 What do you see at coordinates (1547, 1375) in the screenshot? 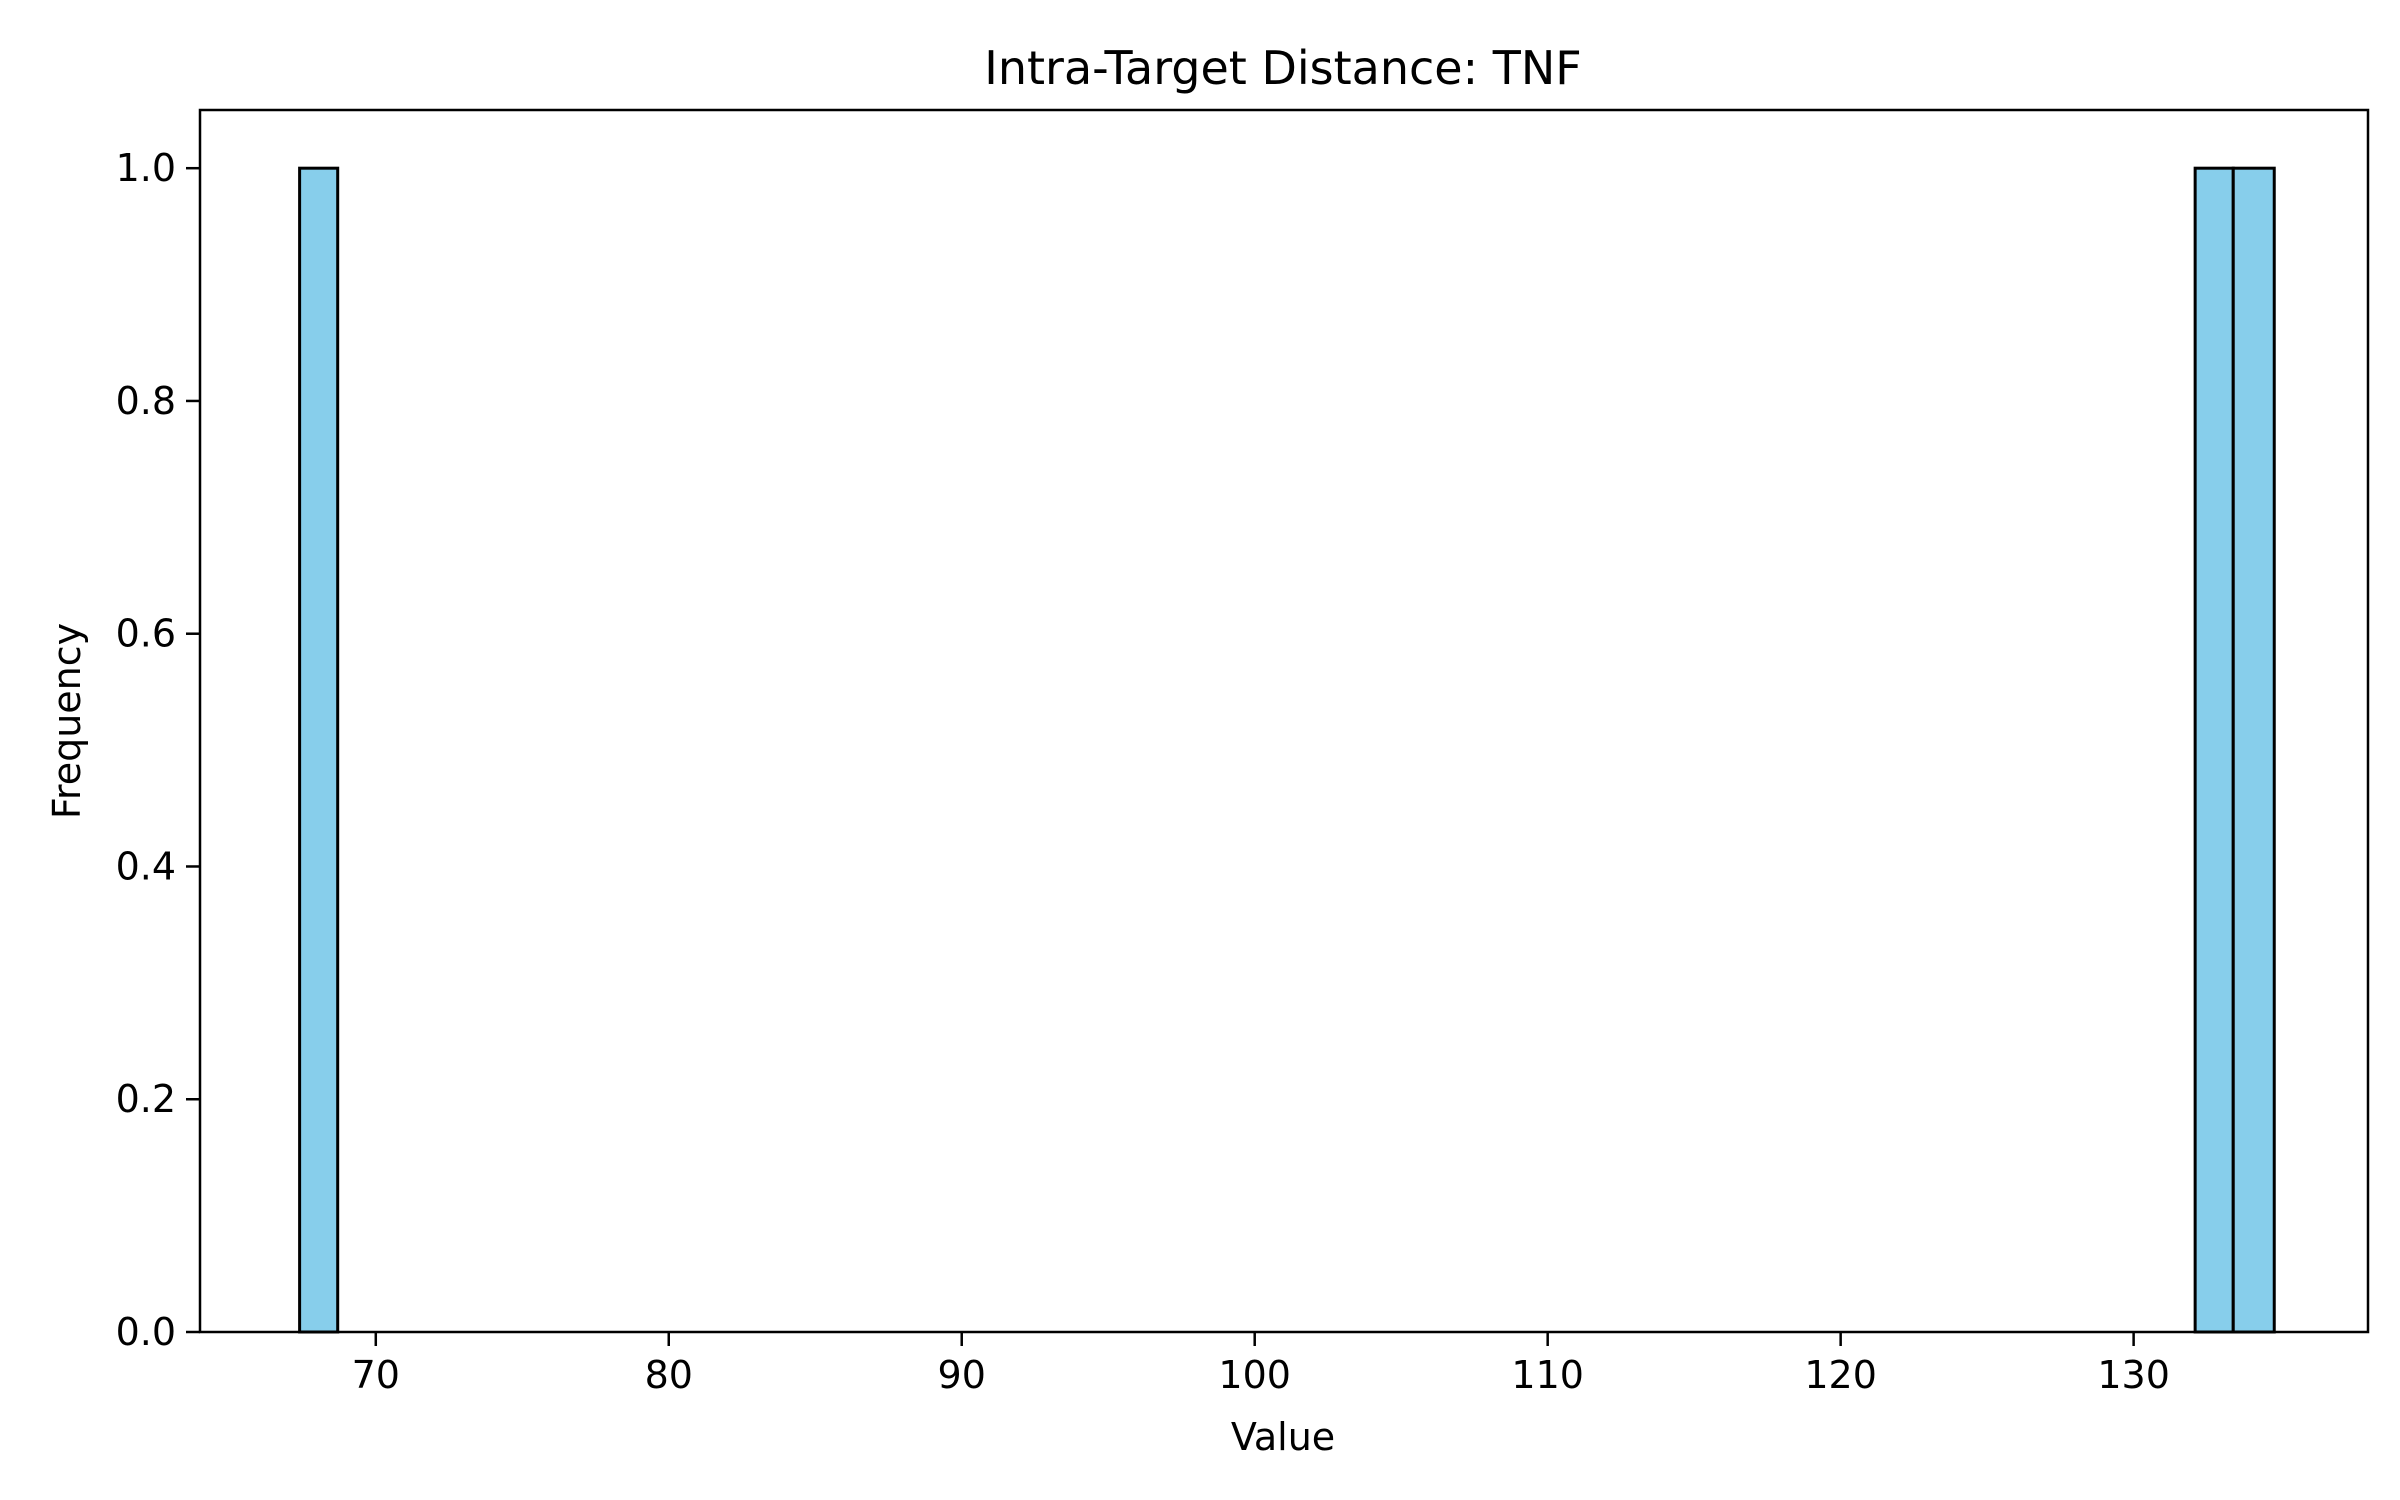
I see `x-tick-label: 110` at bounding box center [1547, 1375].